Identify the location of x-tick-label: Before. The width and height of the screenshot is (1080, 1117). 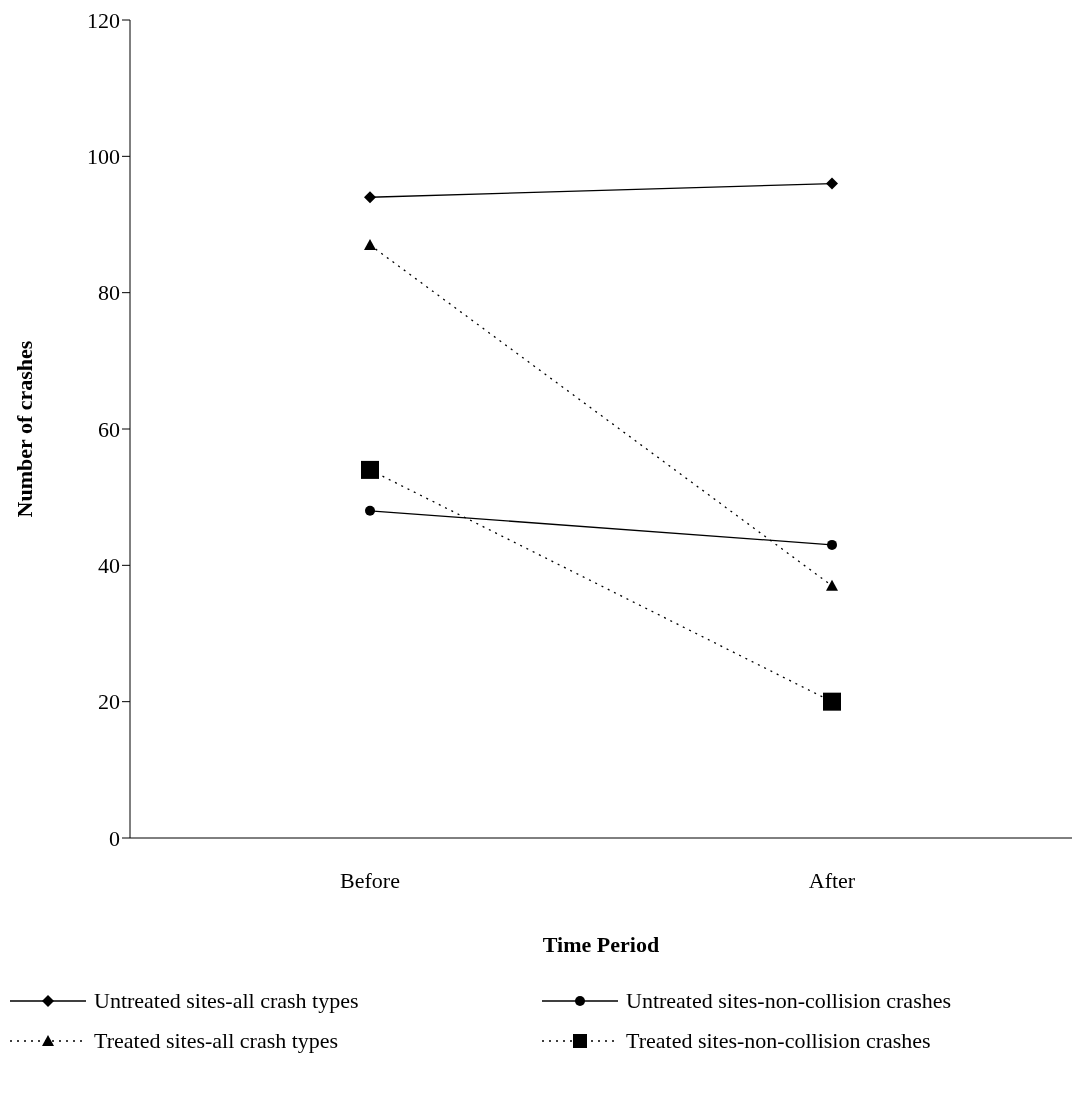
(370, 880).